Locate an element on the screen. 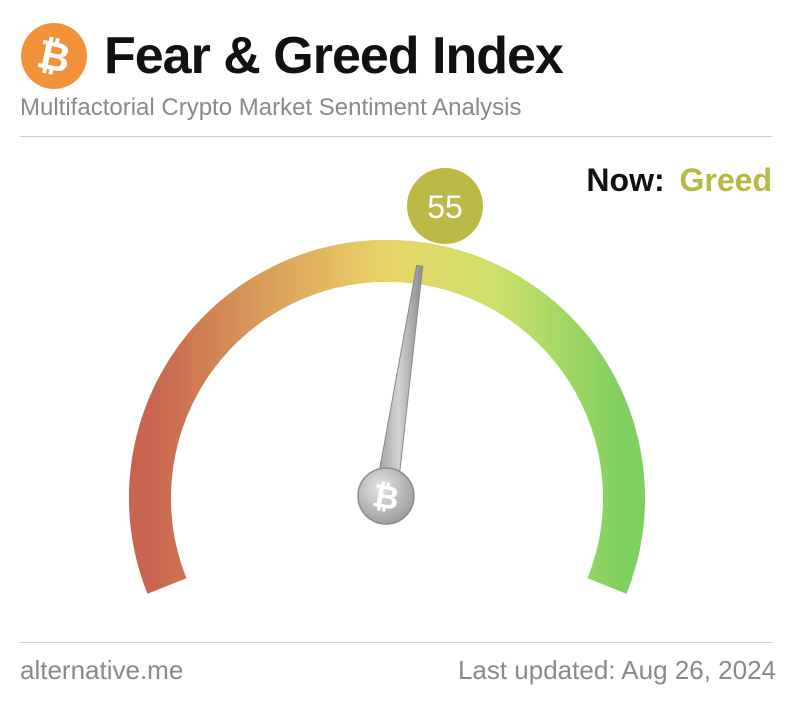 Image resolution: width=796 pixels, height=701 pixels. now-label: Now: is located at coordinates (625, 180).